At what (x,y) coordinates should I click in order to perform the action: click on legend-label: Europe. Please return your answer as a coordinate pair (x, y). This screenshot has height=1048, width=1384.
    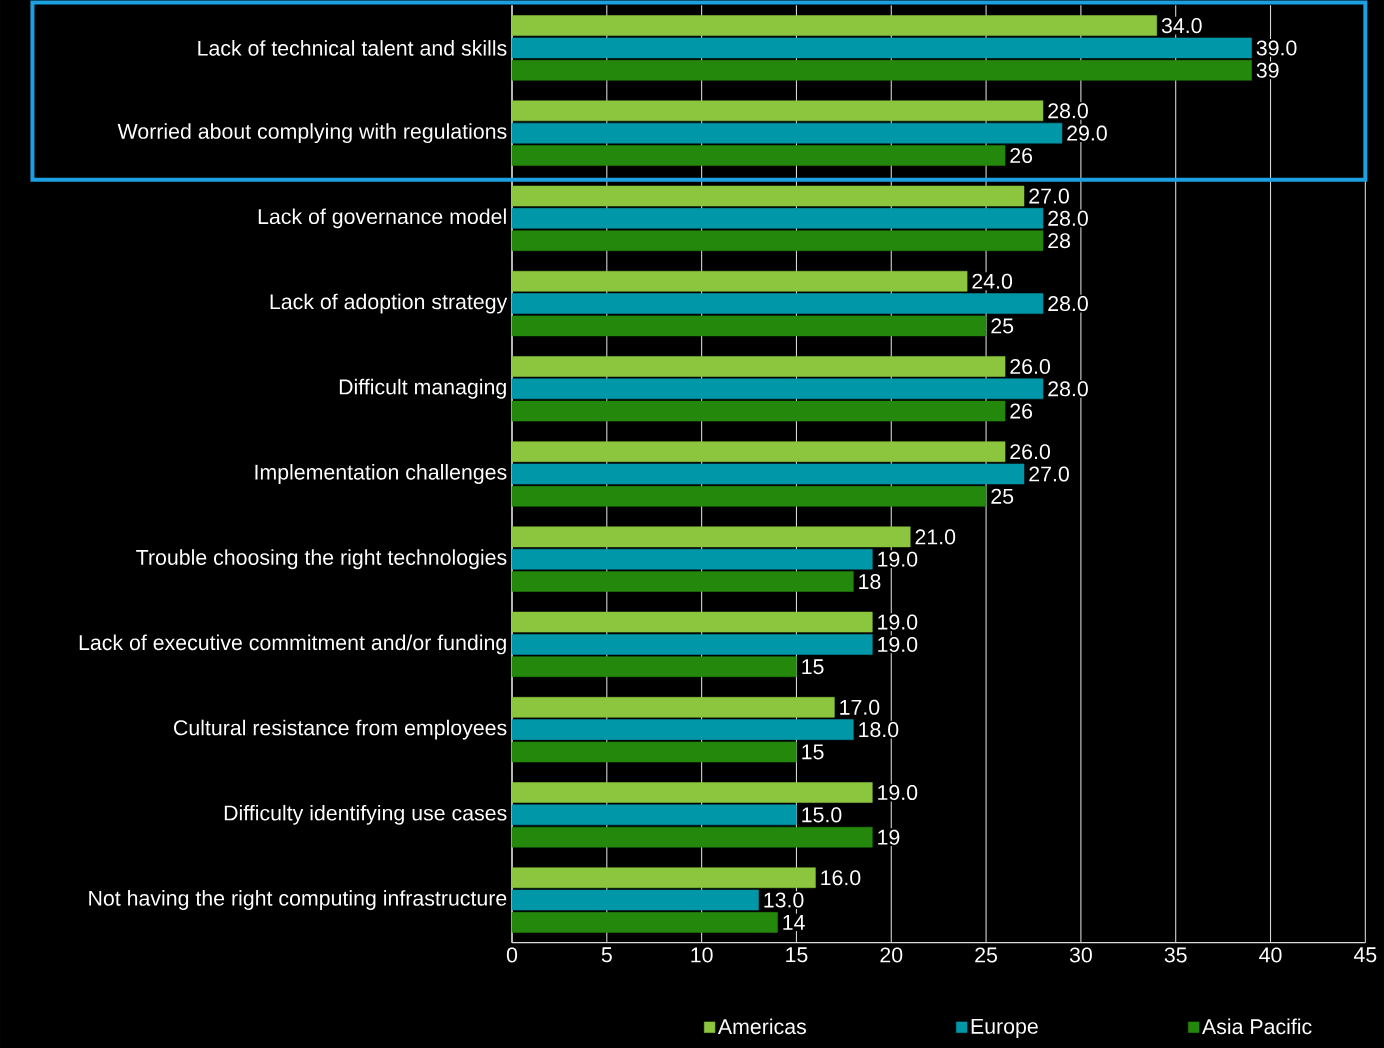
    Looking at the image, I should click on (1004, 1028).